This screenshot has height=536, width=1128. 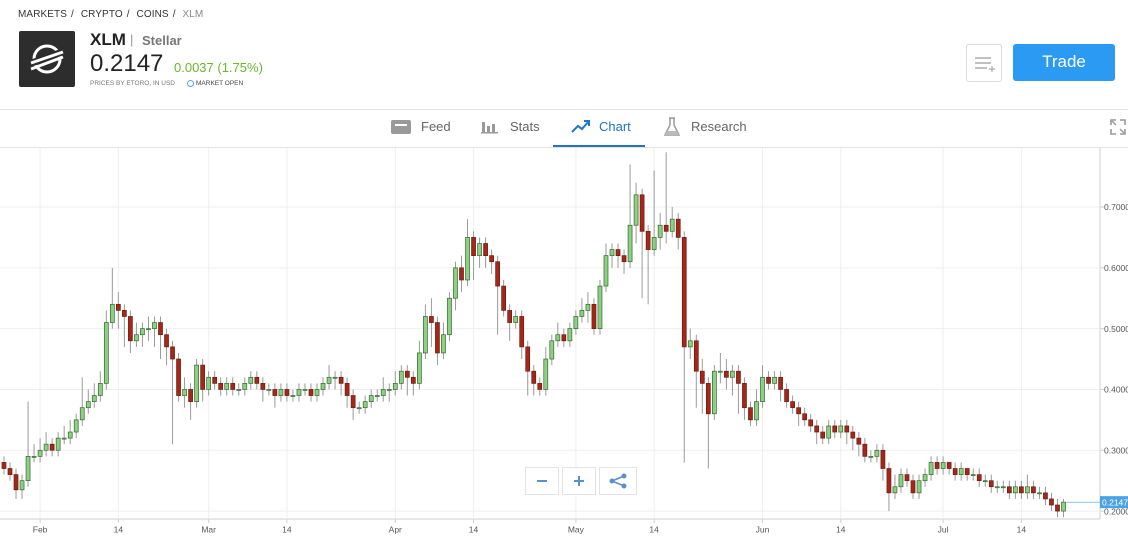 What do you see at coordinates (489, 128) in the screenshot?
I see `stats-icon` at bounding box center [489, 128].